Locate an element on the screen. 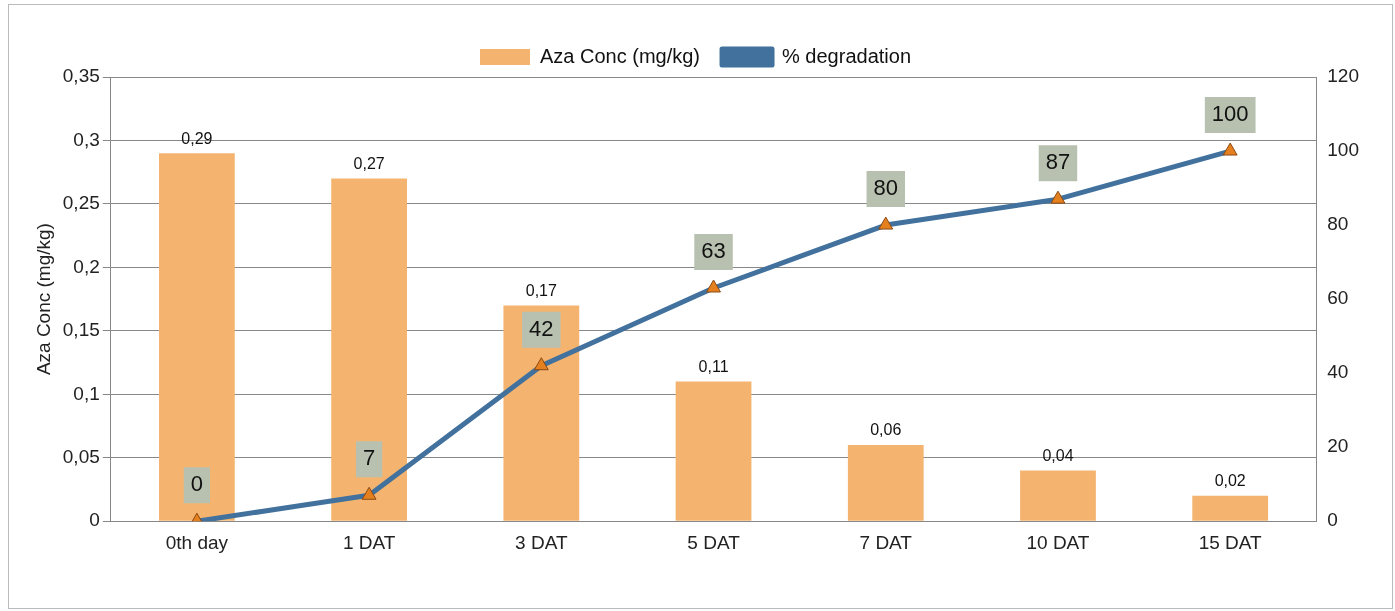 This screenshot has width=1395, height=611. y2-tick-label: 60 is located at coordinates (1338, 298).